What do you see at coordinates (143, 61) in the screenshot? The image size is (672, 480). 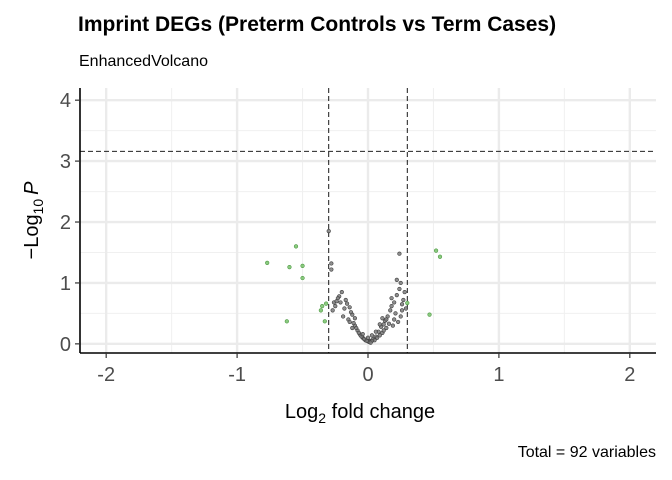 I see `chart-subtitle: EnhancedVolcano` at bounding box center [143, 61].